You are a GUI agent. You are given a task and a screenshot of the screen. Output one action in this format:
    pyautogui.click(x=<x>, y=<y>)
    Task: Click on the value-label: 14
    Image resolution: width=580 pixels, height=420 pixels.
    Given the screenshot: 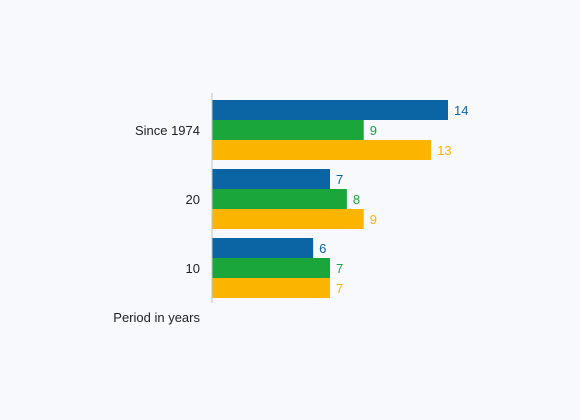 What is the action you would take?
    pyautogui.click(x=461, y=110)
    